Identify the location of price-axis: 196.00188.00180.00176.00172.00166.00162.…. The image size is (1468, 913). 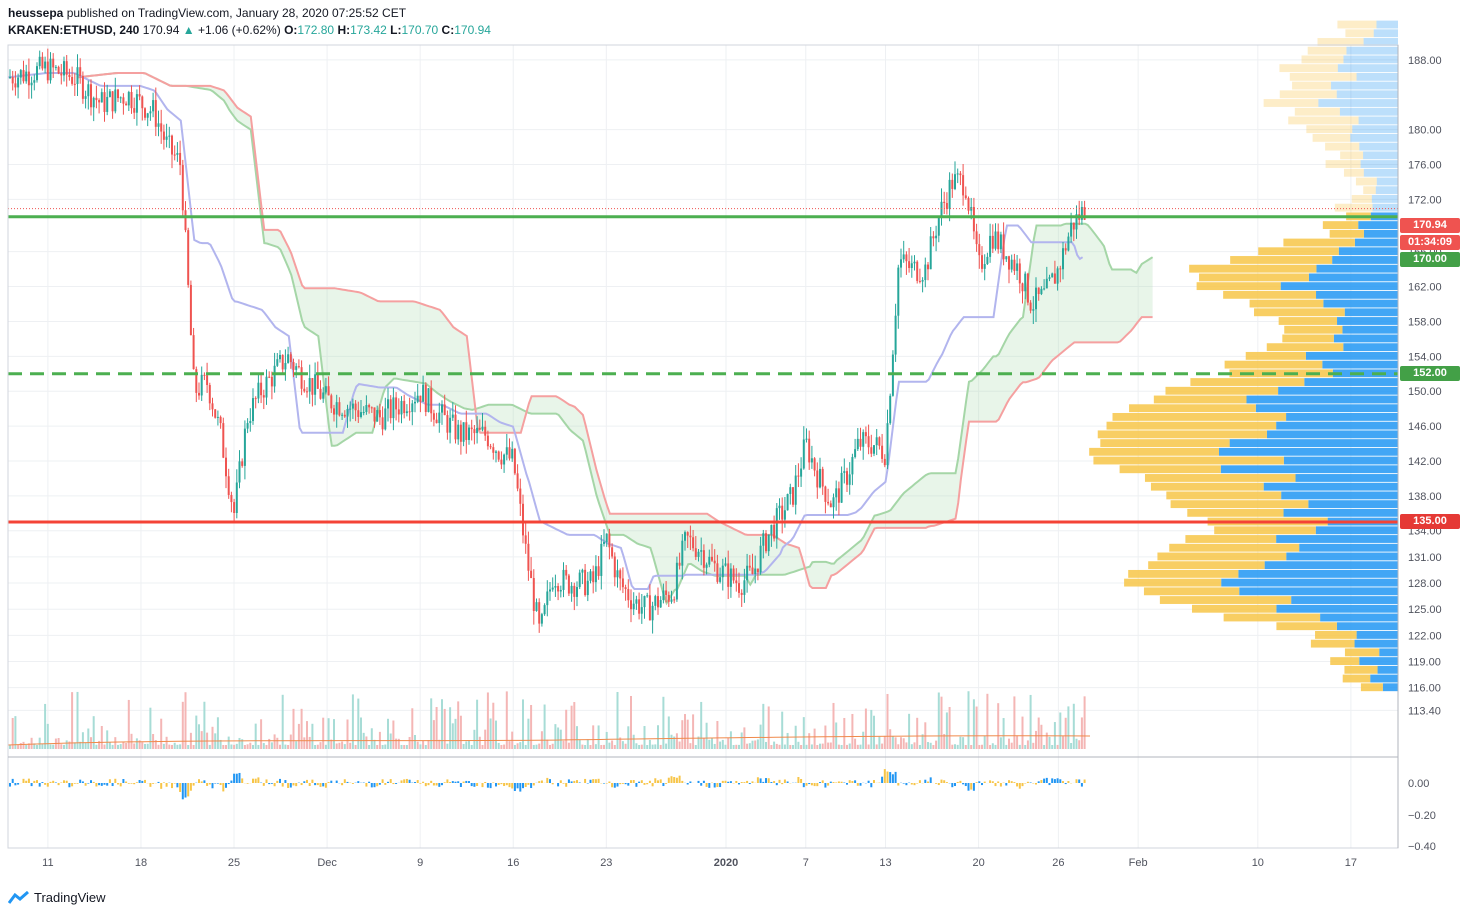
(1425, 454).